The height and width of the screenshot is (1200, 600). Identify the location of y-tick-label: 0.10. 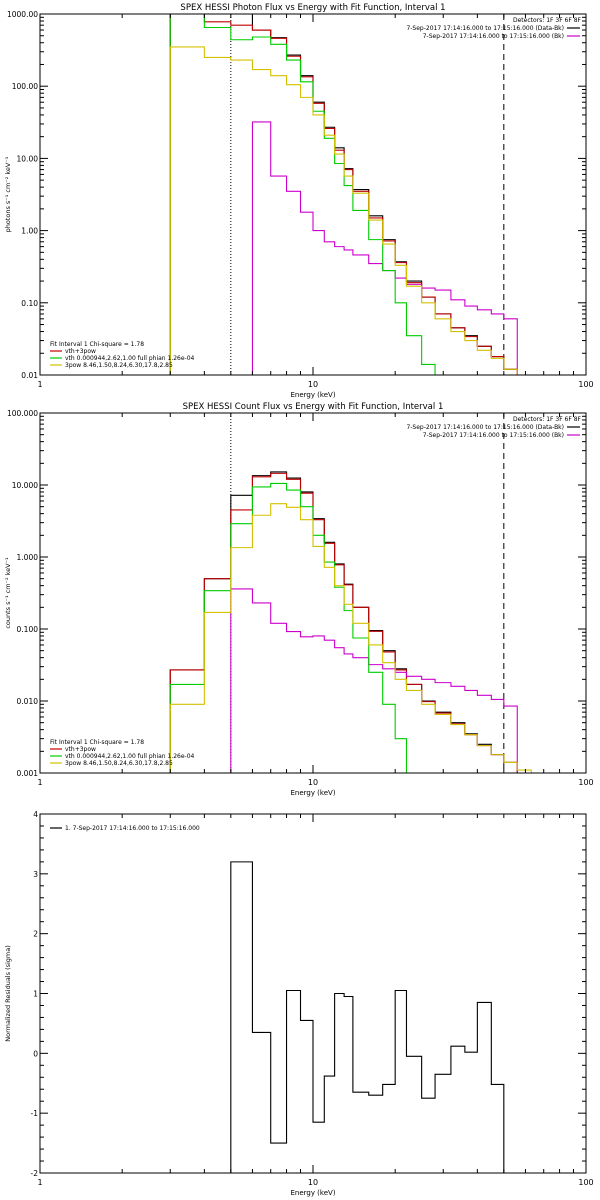
(29, 303).